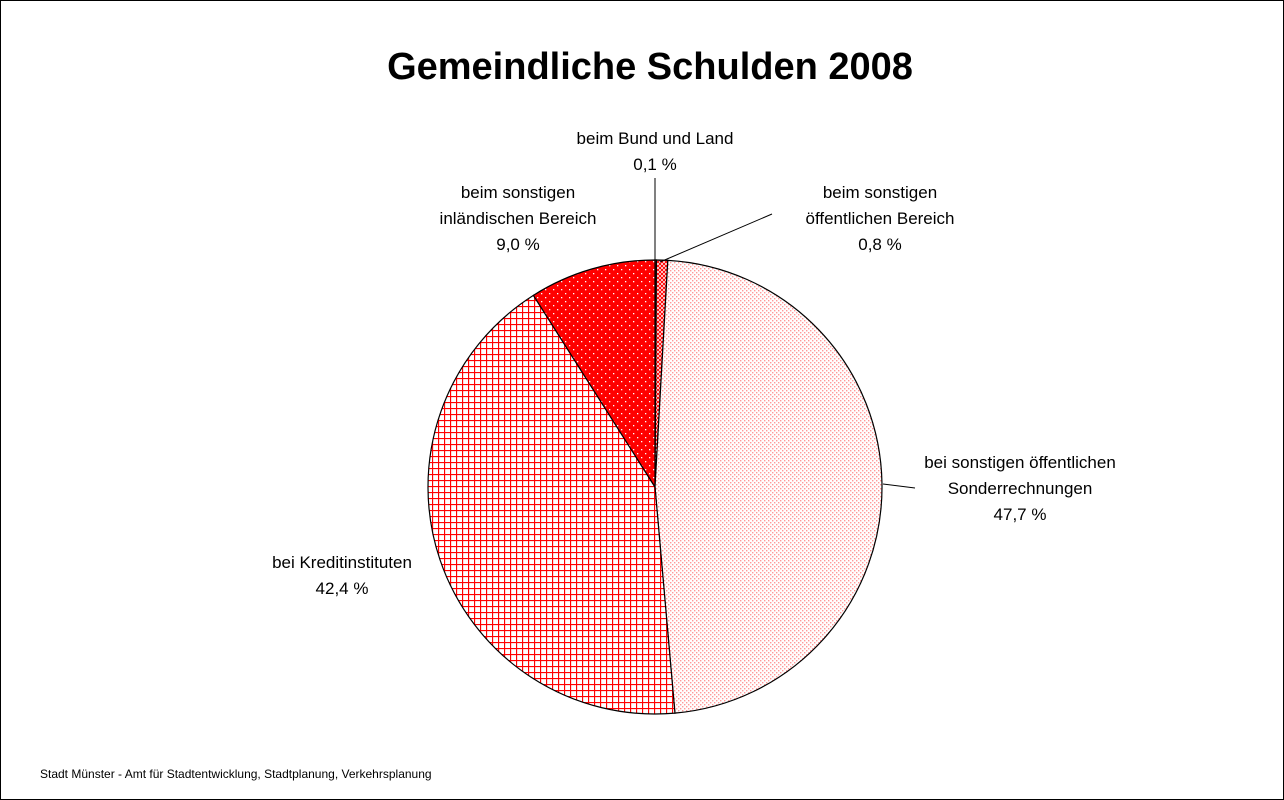 The height and width of the screenshot is (800, 1284). I want to click on slice-label: beim sonstigen öffentlichen Bereich 0,8 %, so click(880, 219).